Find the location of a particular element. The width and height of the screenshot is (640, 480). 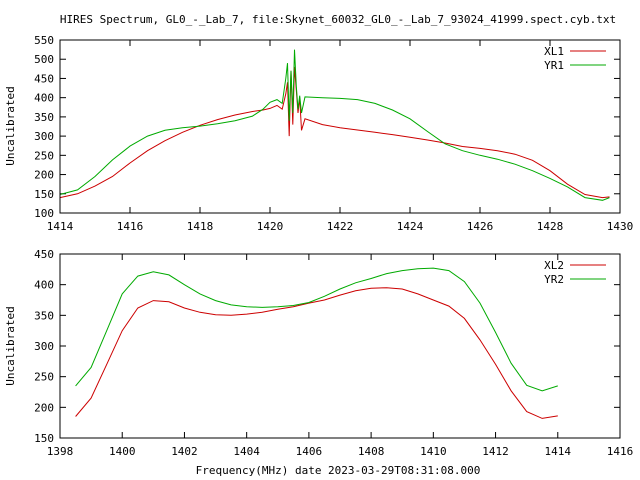

x-tick-label: 1398 is located at coordinates (60, 451).